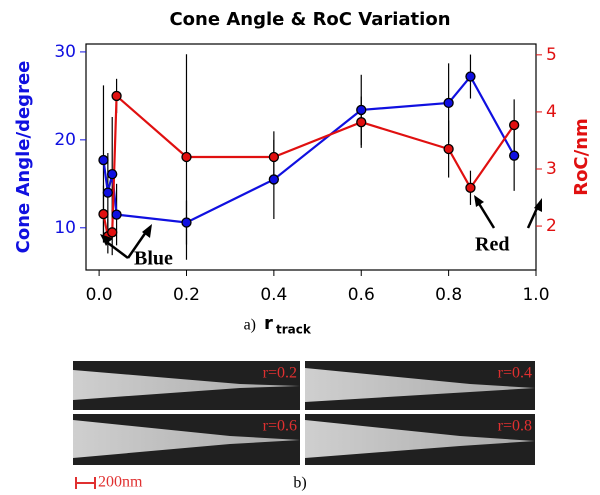 The height and width of the screenshot is (495, 600). Describe the element at coordinates (273, 295) in the screenshot. I see `x-tick-label: 0.4` at that location.